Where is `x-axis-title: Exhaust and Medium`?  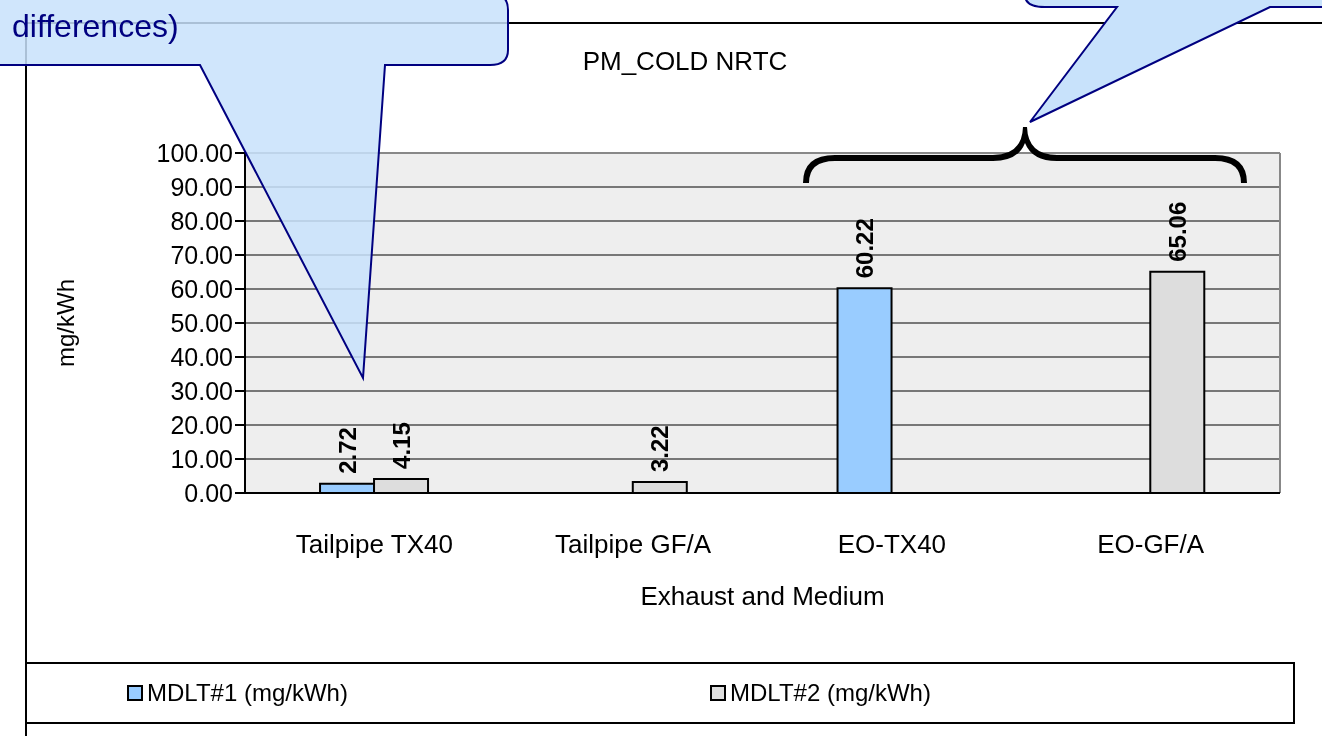
x-axis-title: Exhaust and Medium is located at coordinates (762, 596).